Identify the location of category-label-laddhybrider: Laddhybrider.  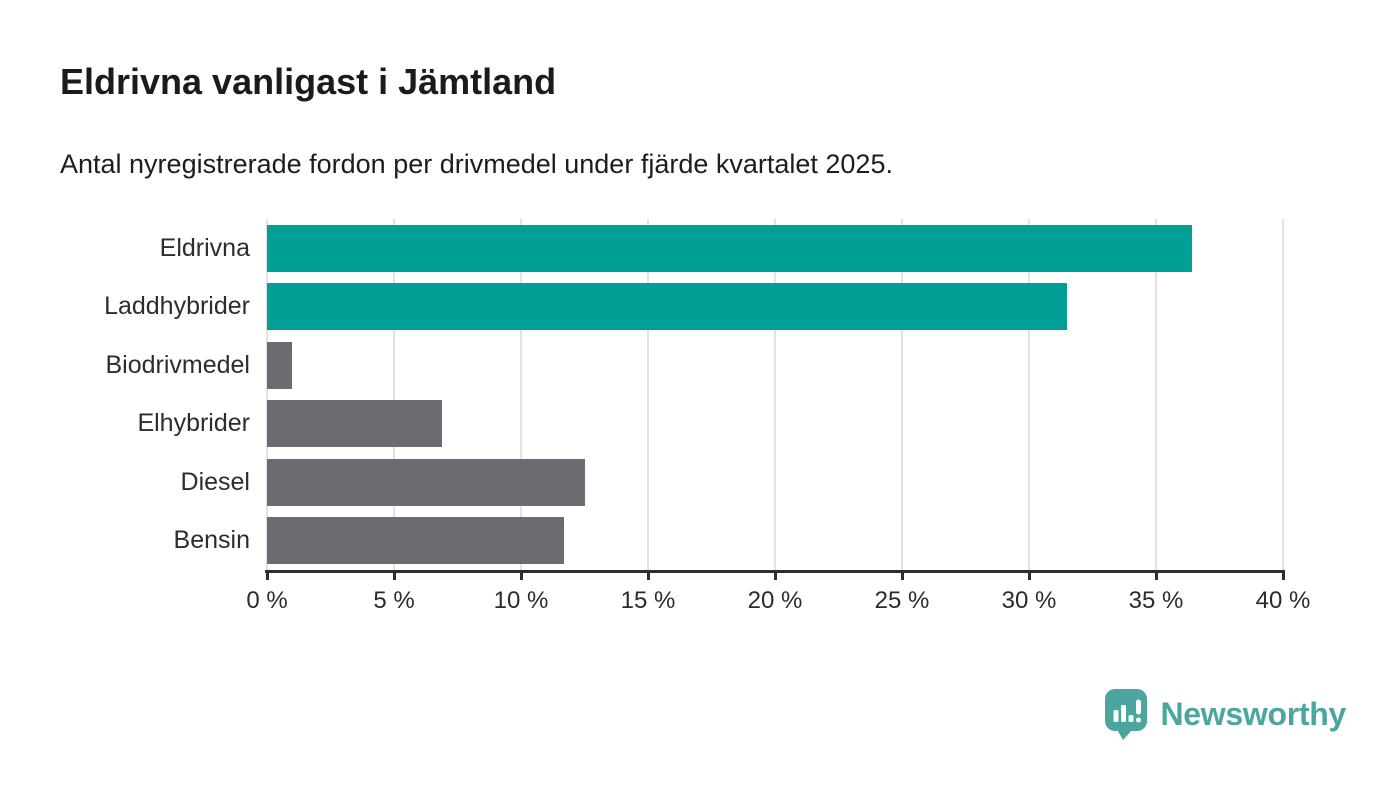
(177, 306).